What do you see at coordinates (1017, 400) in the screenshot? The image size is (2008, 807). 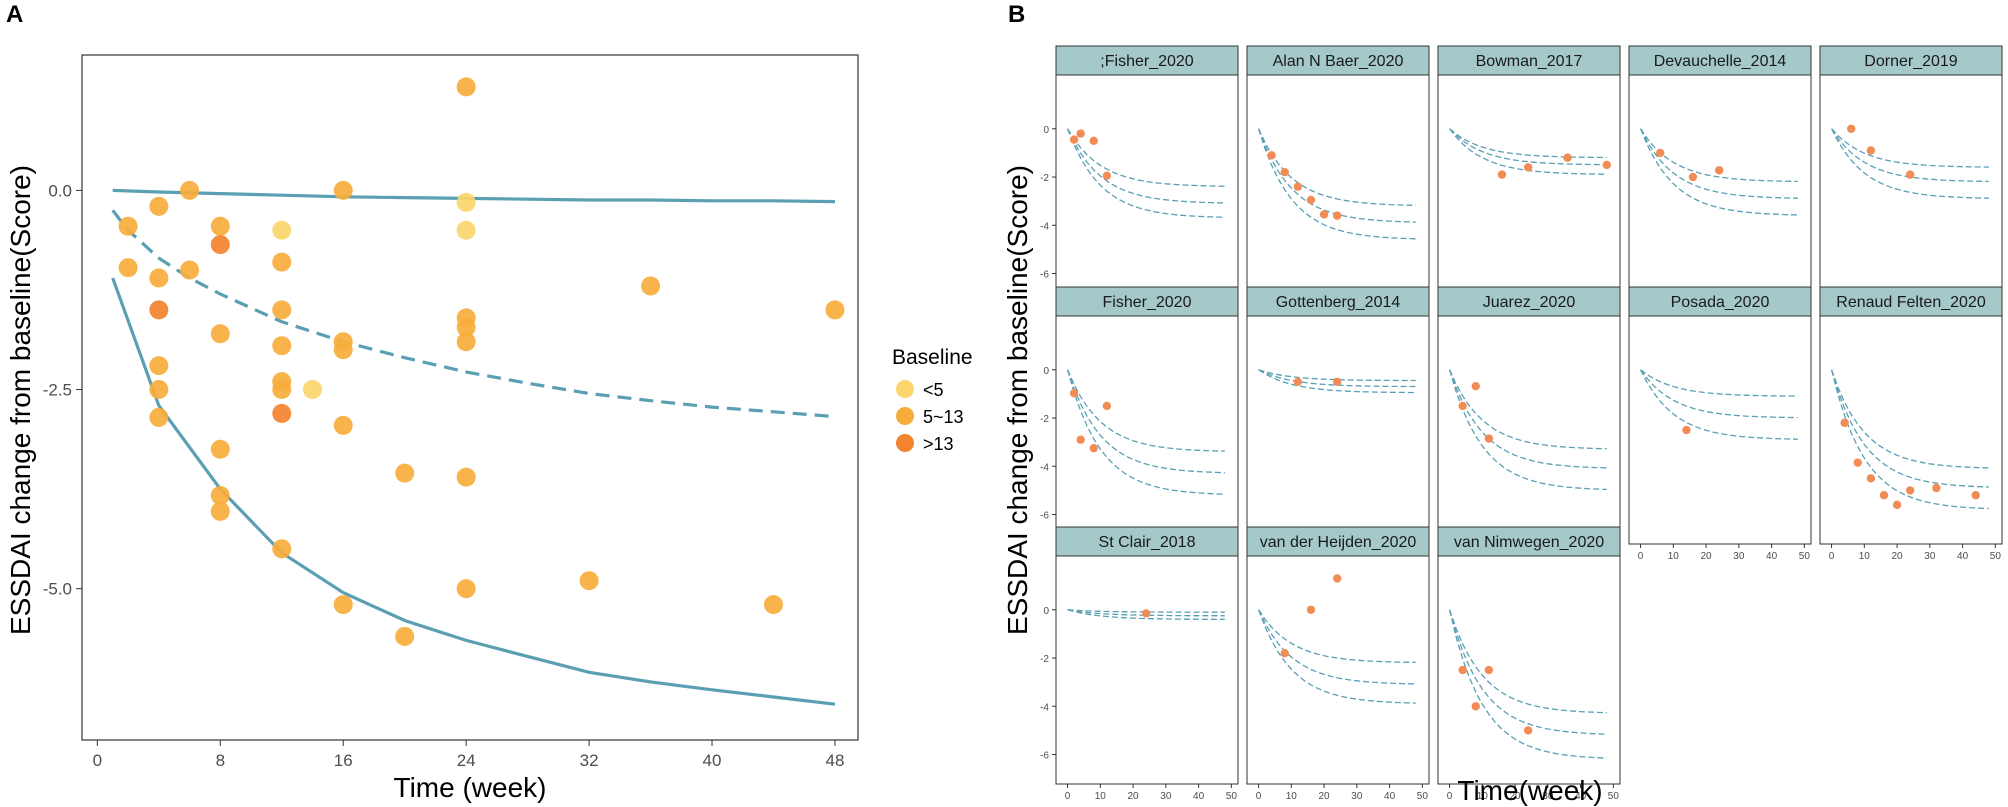 I see `panel-b-y-axis-title: ESSDAI change from baseline(Score)` at bounding box center [1017, 400].